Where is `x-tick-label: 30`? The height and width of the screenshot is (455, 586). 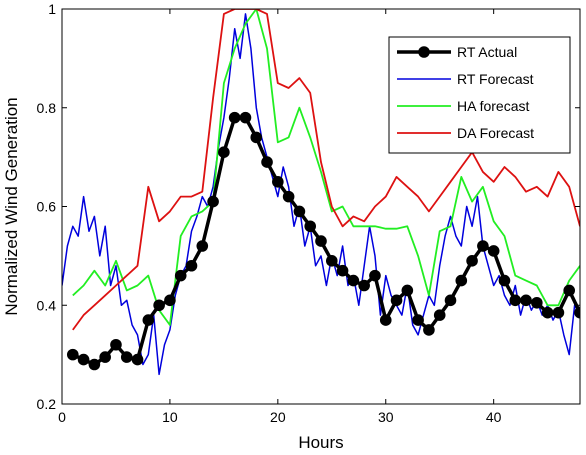
x-tick-label: 30 is located at coordinates (386, 417).